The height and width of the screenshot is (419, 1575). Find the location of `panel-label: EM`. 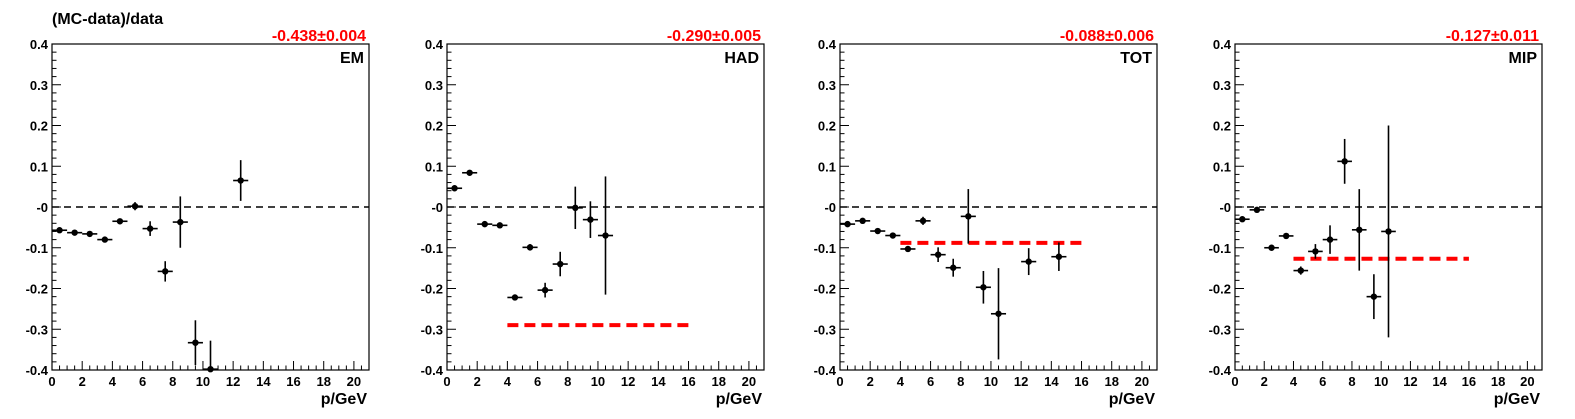

panel-label: EM is located at coordinates (352, 58).